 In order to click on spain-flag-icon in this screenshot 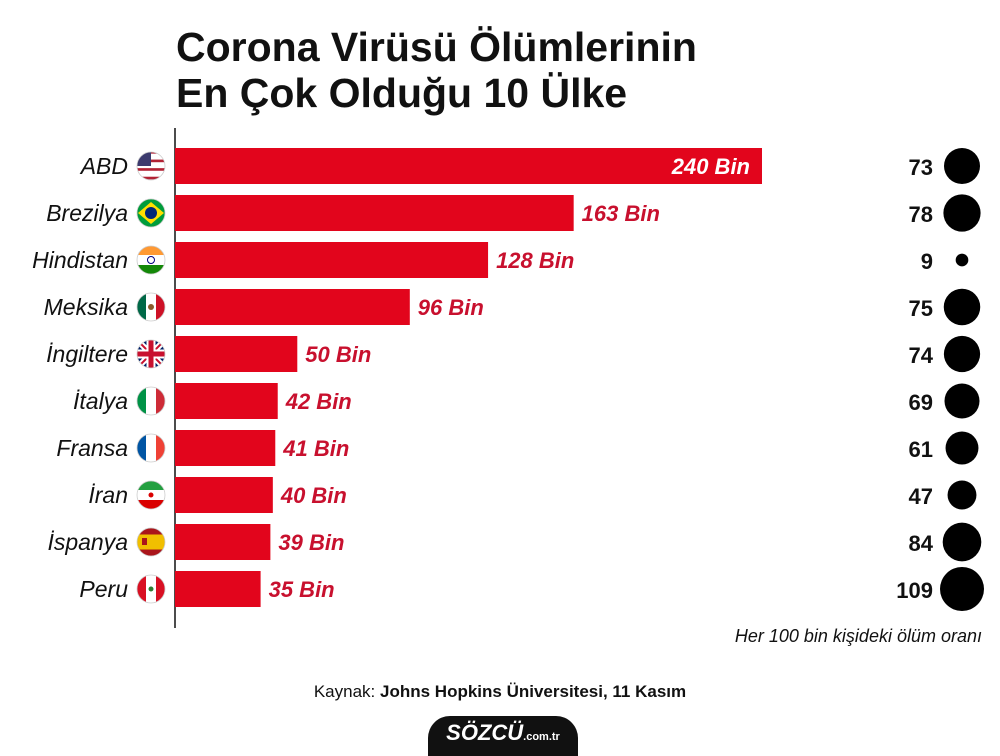, I will do `click(151, 542)`.